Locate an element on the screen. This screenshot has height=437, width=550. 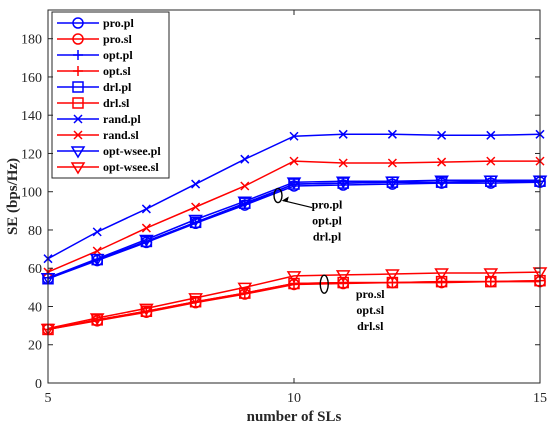
y-tick-label: 20 is located at coordinates (35, 346).